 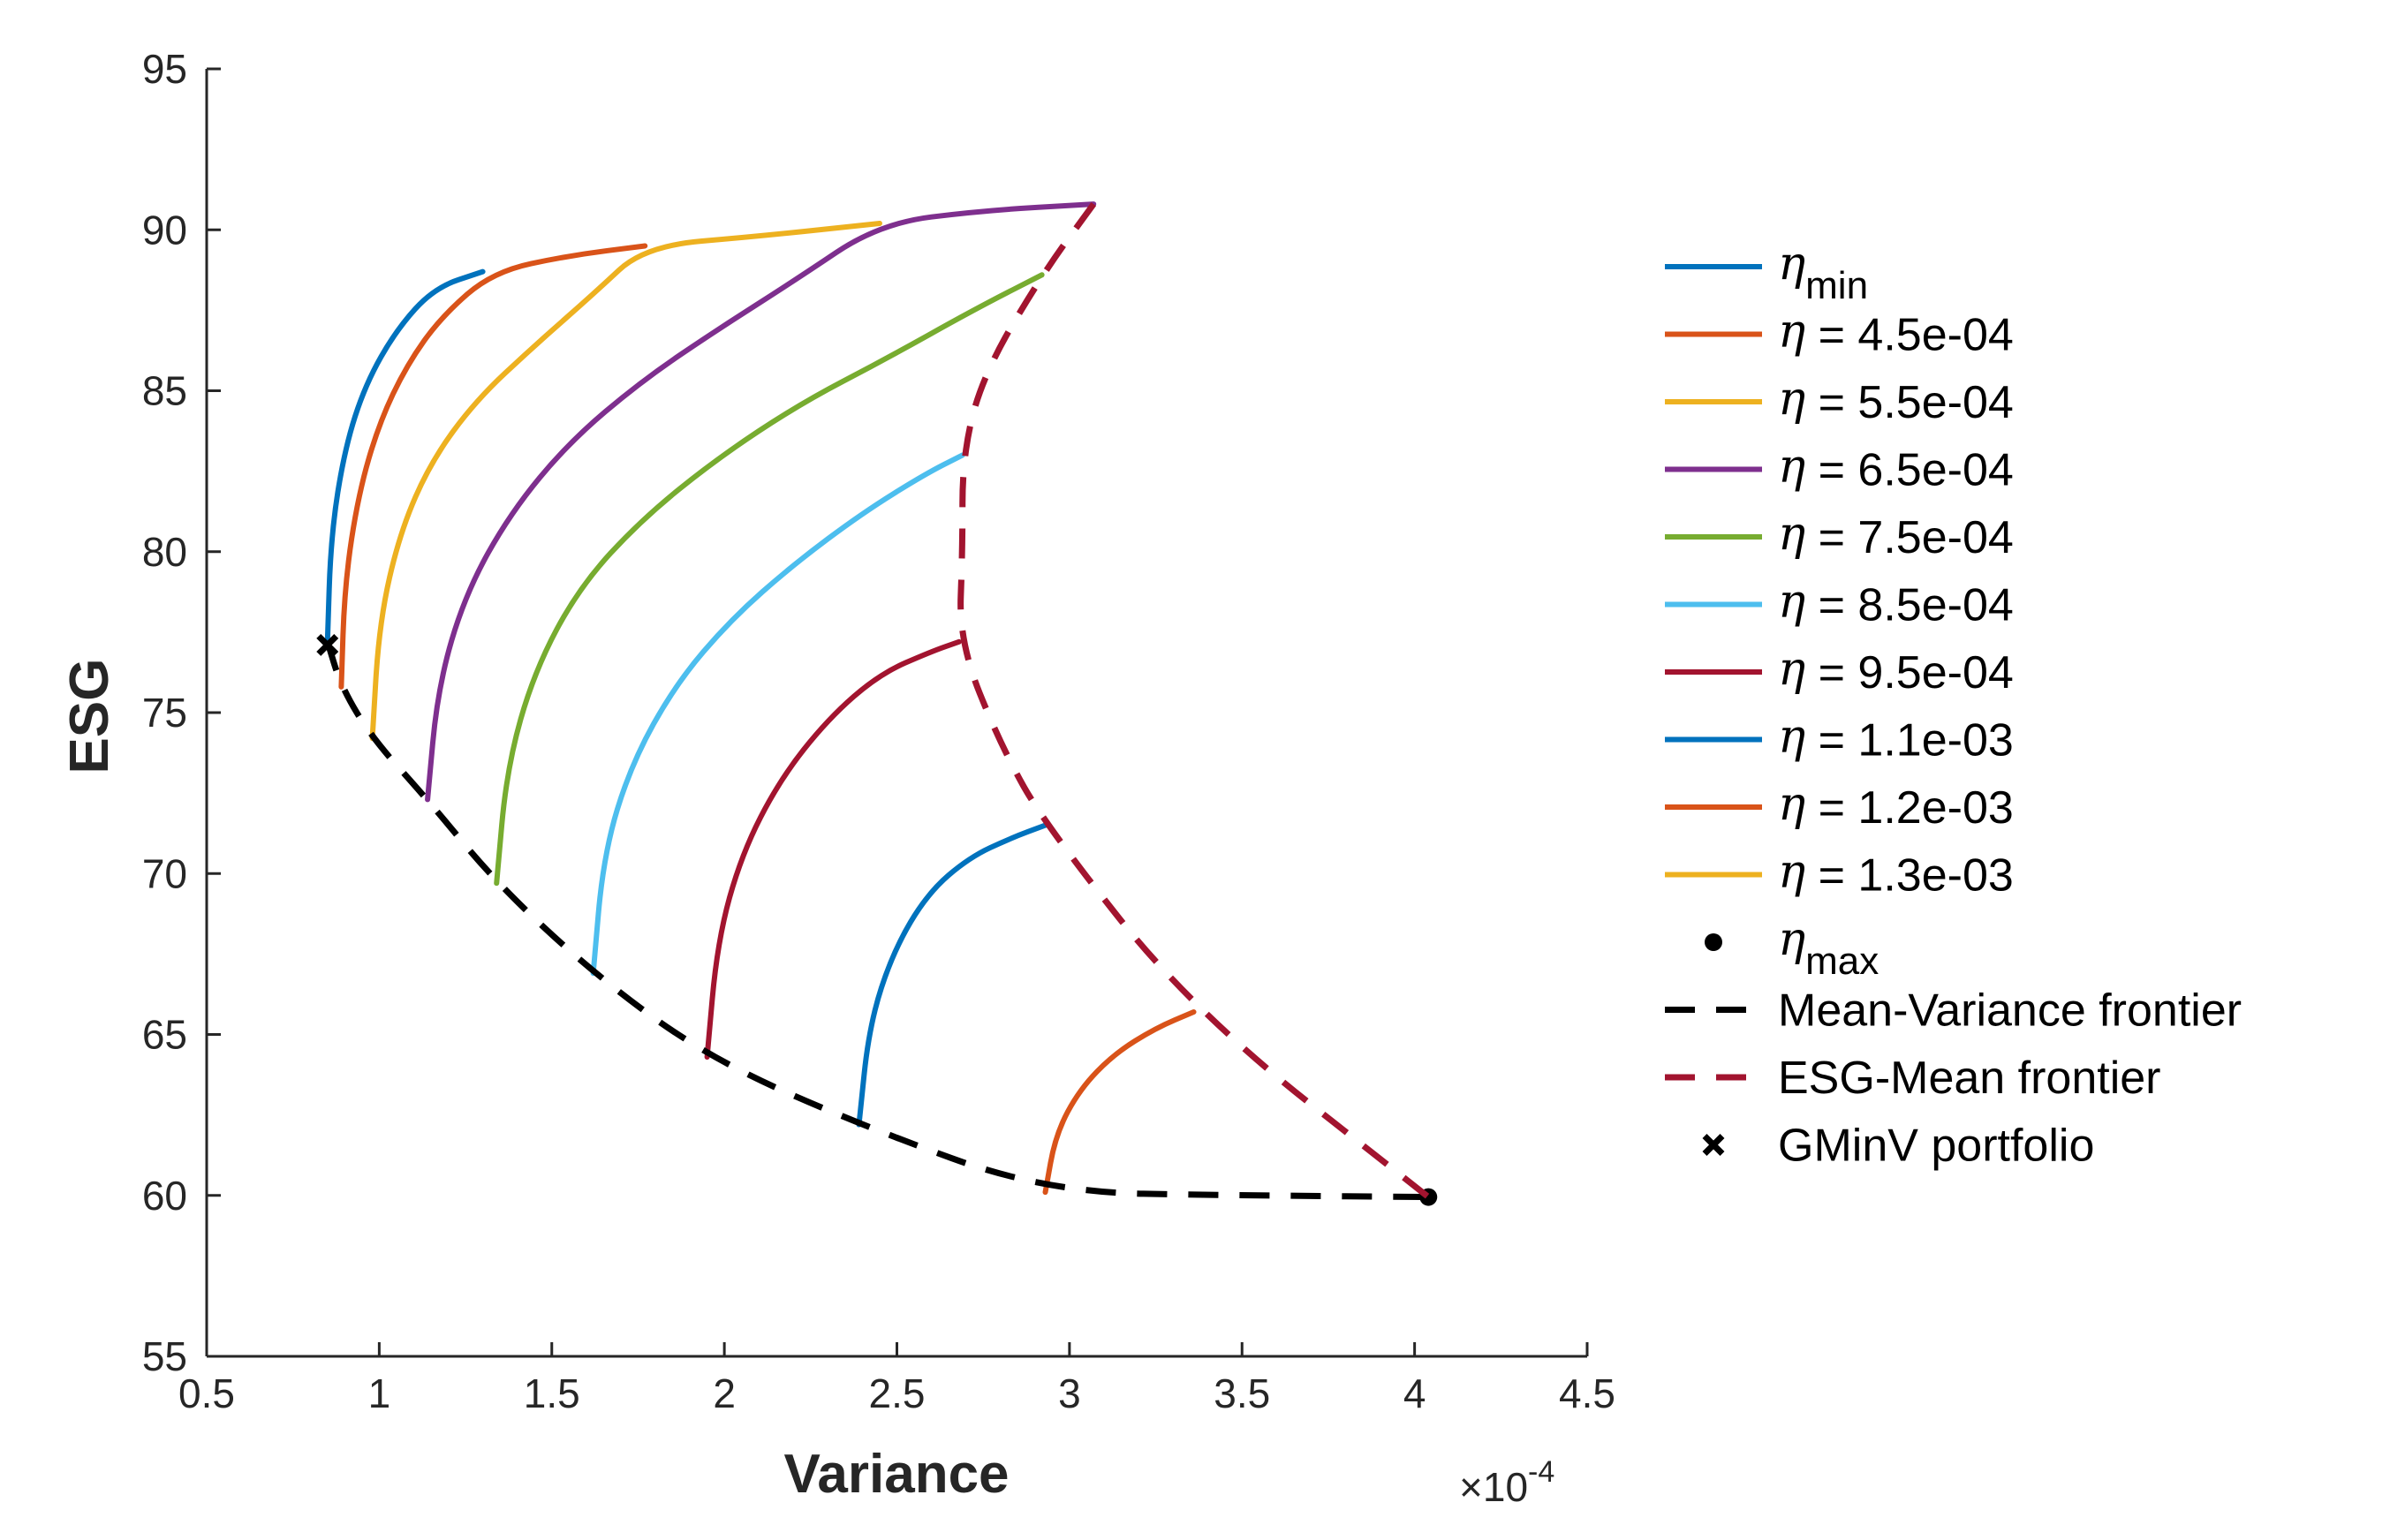 I want to click on legend-label: Mean-Variance frontier, so click(x=2010, y=1011).